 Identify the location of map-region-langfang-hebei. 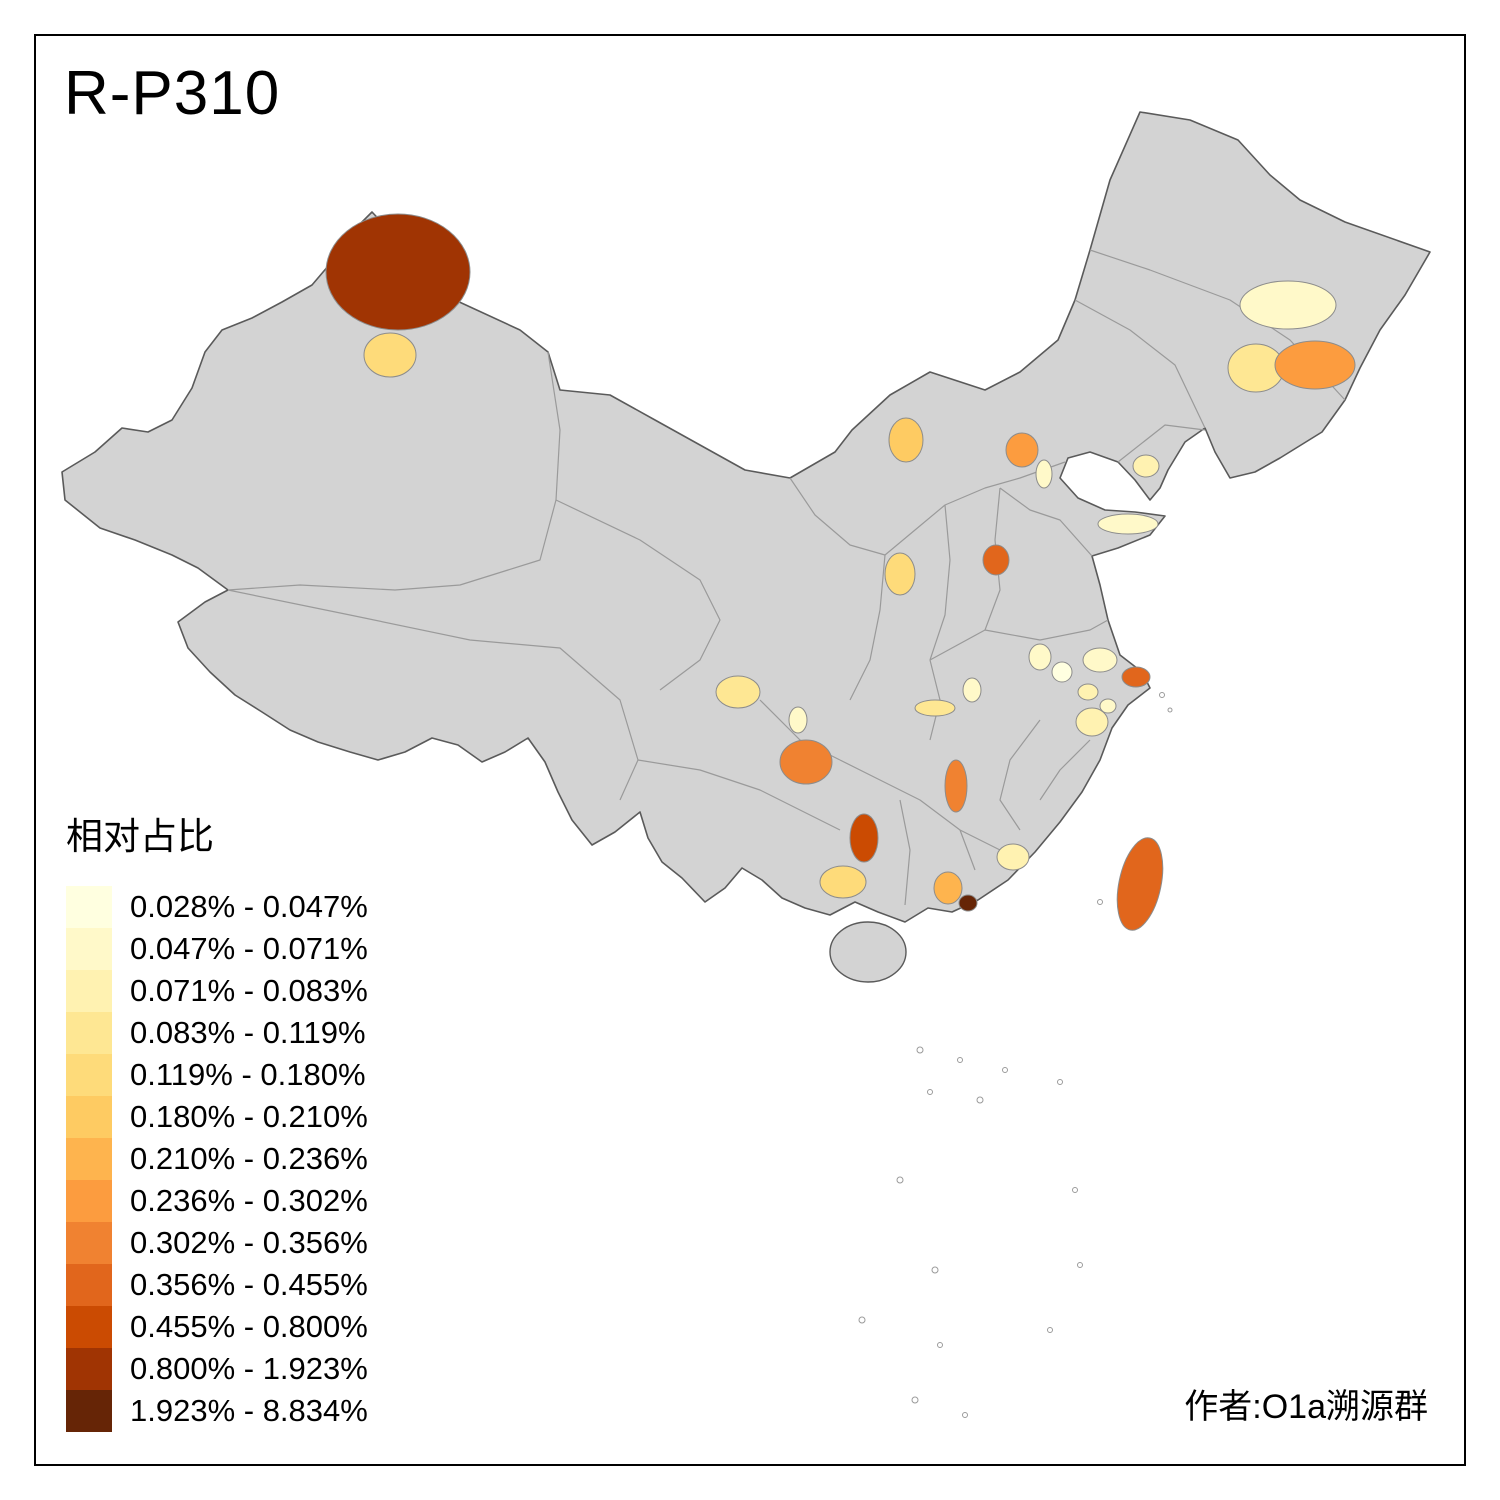
(1044, 474).